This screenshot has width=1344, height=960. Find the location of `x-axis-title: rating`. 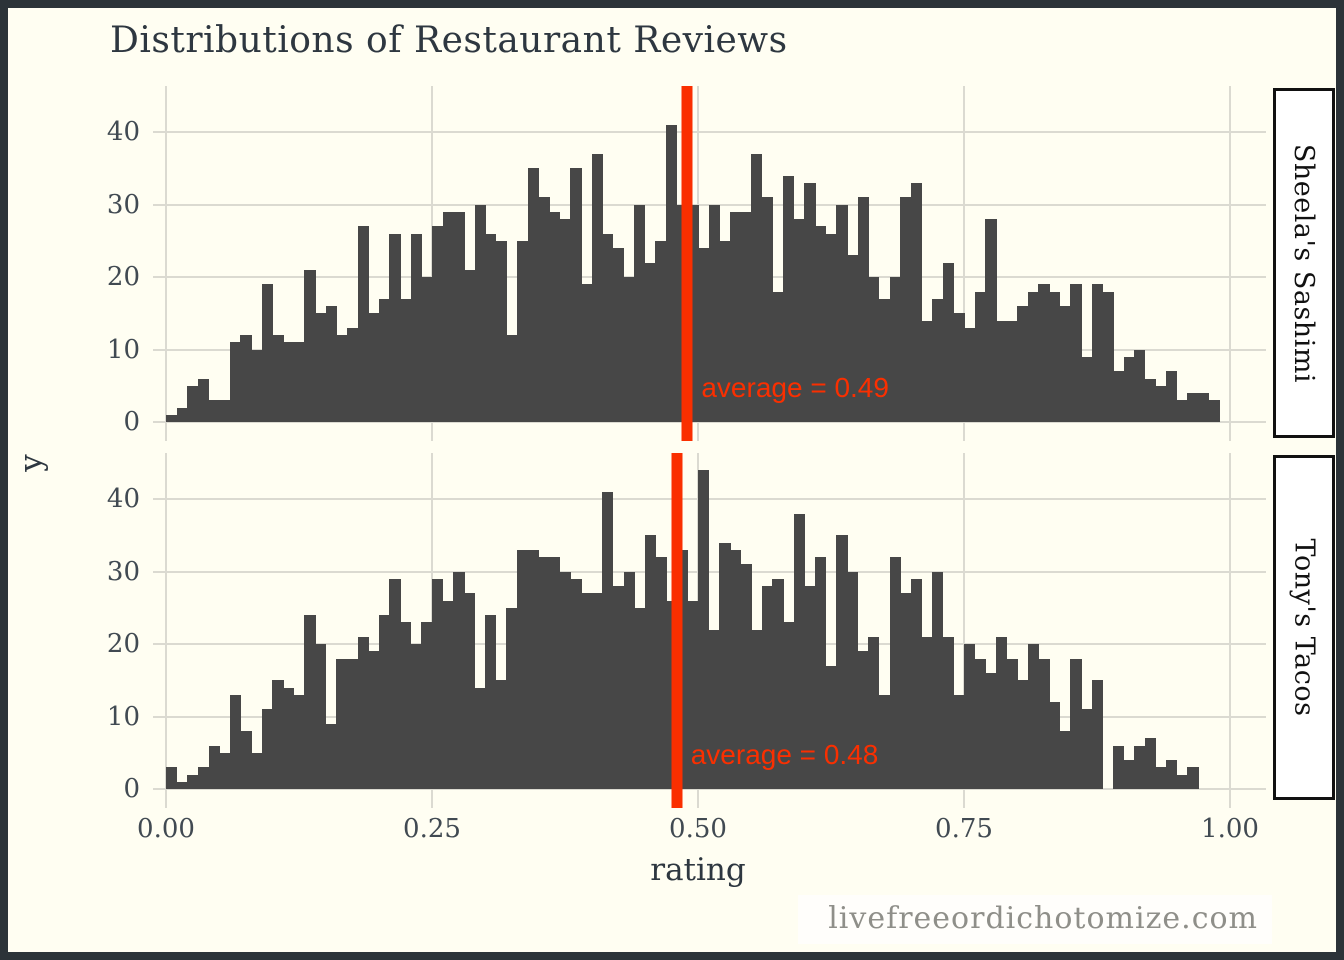

x-axis-title: rating is located at coordinates (698, 870).